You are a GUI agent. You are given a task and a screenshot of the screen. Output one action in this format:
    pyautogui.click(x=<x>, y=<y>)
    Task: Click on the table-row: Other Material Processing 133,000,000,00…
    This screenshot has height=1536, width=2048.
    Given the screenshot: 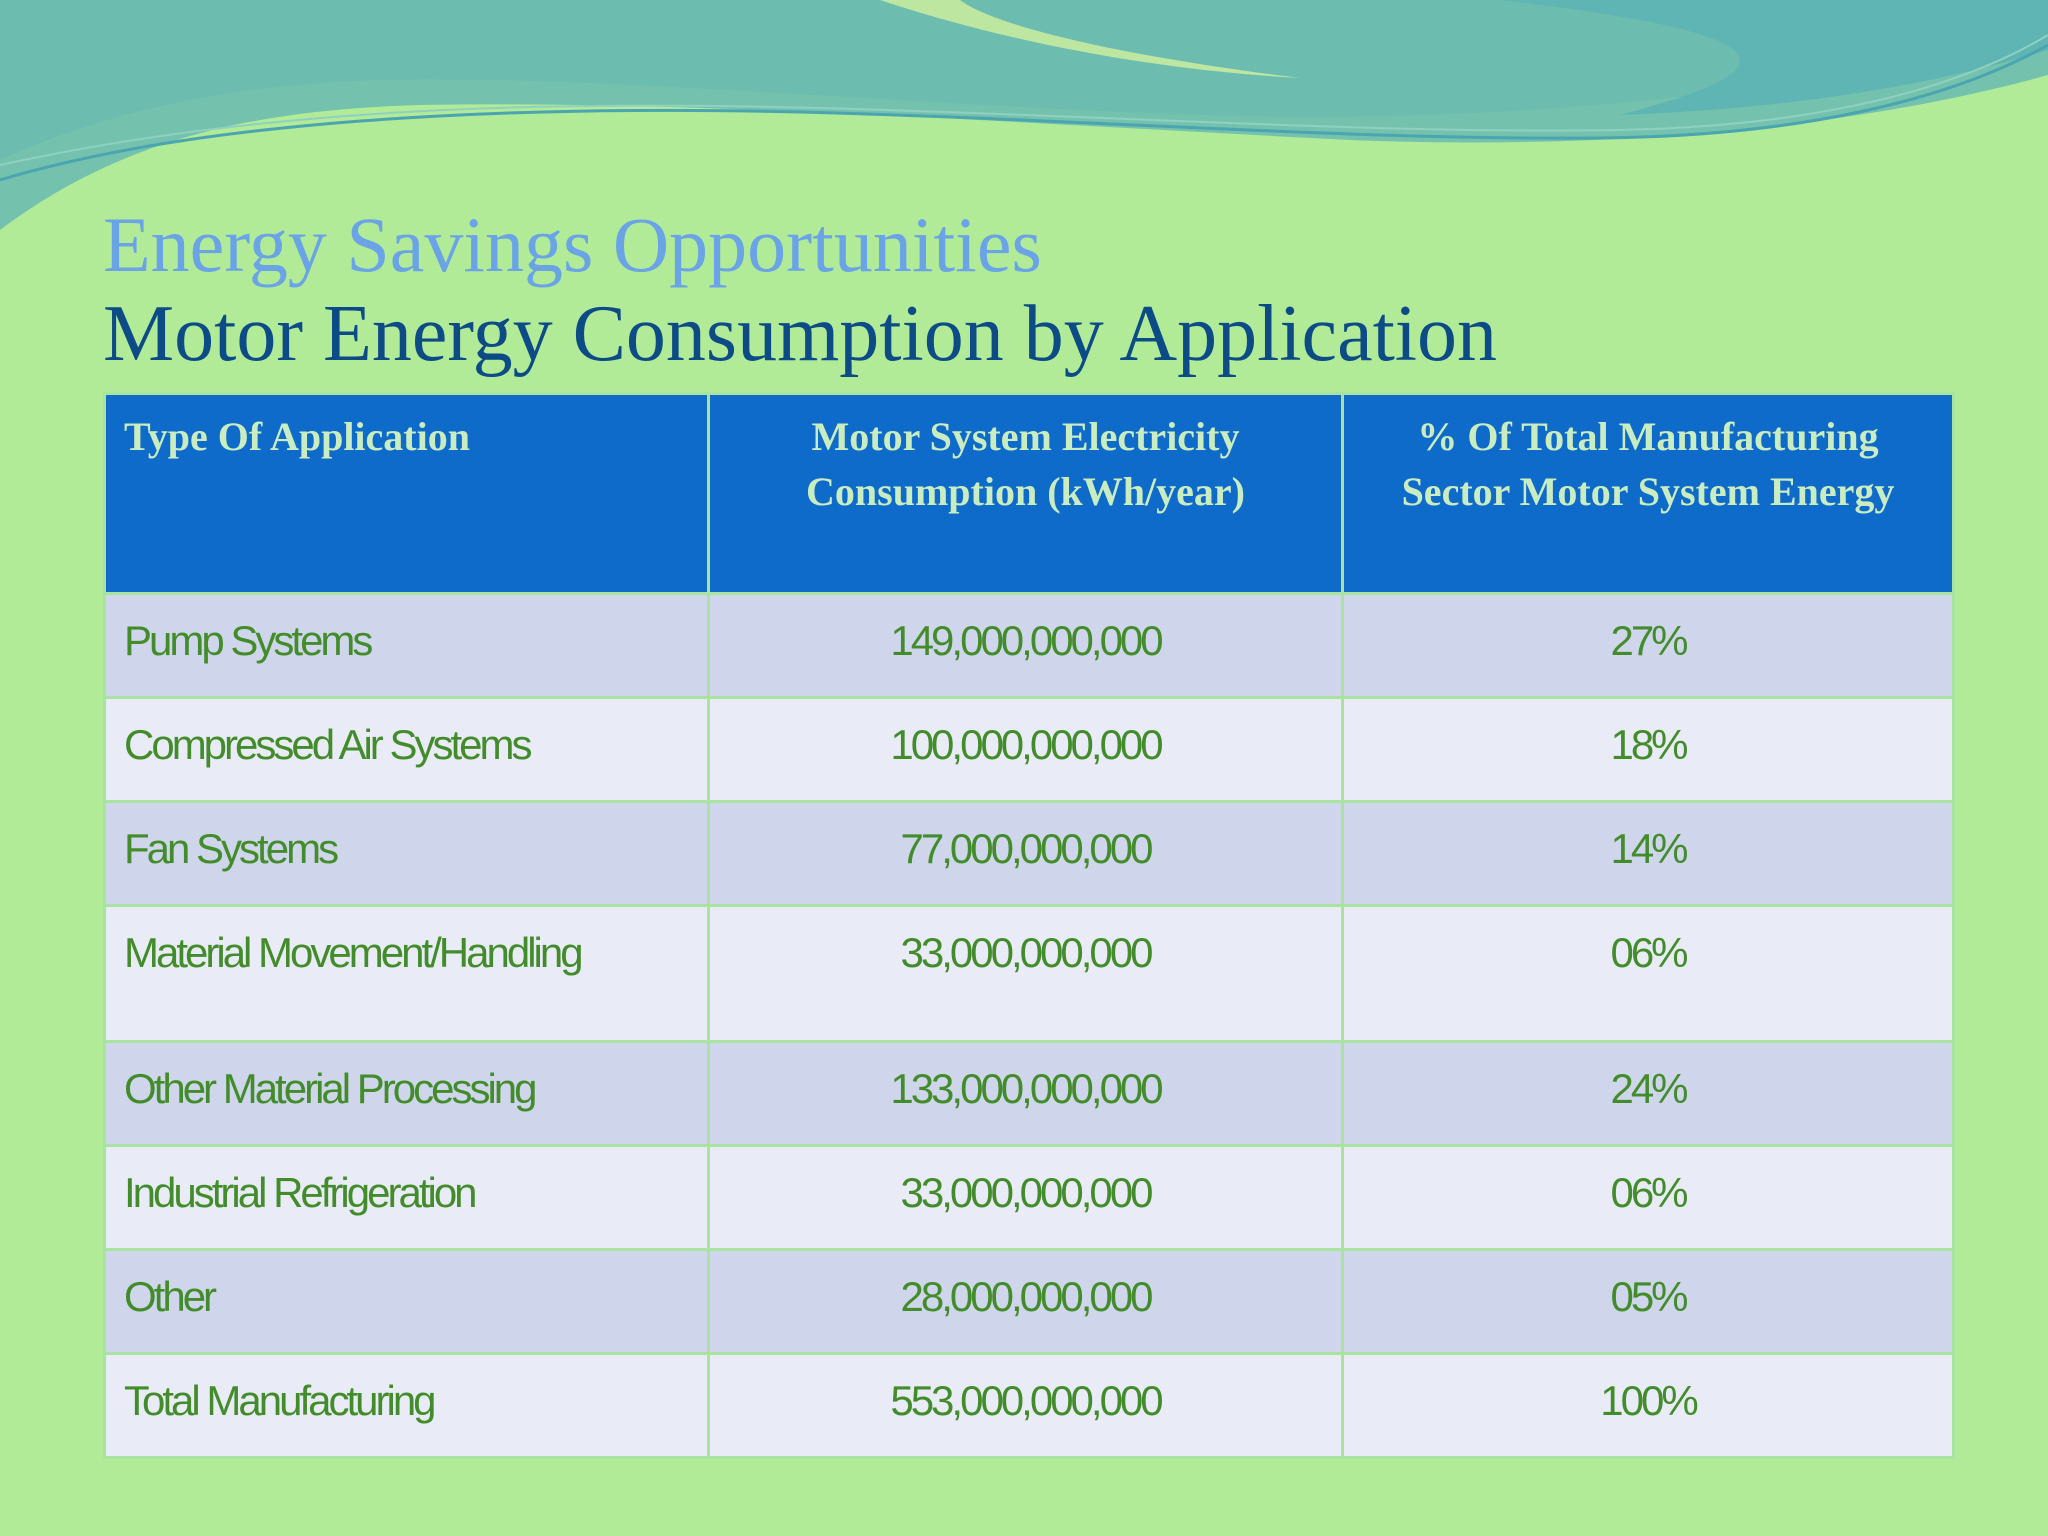 What is the action you would take?
    pyautogui.click(x=1029, y=1093)
    